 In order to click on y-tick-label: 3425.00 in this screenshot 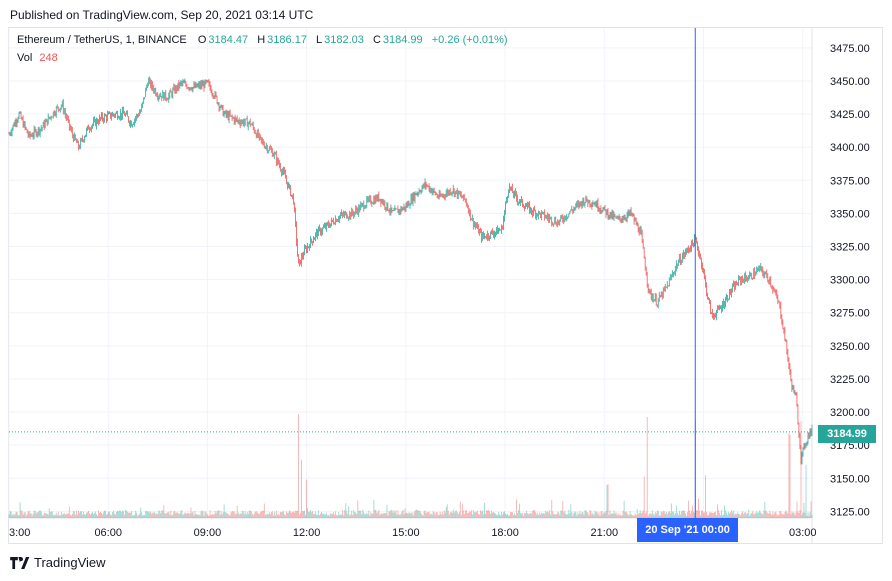, I will do `click(850, 115)`.